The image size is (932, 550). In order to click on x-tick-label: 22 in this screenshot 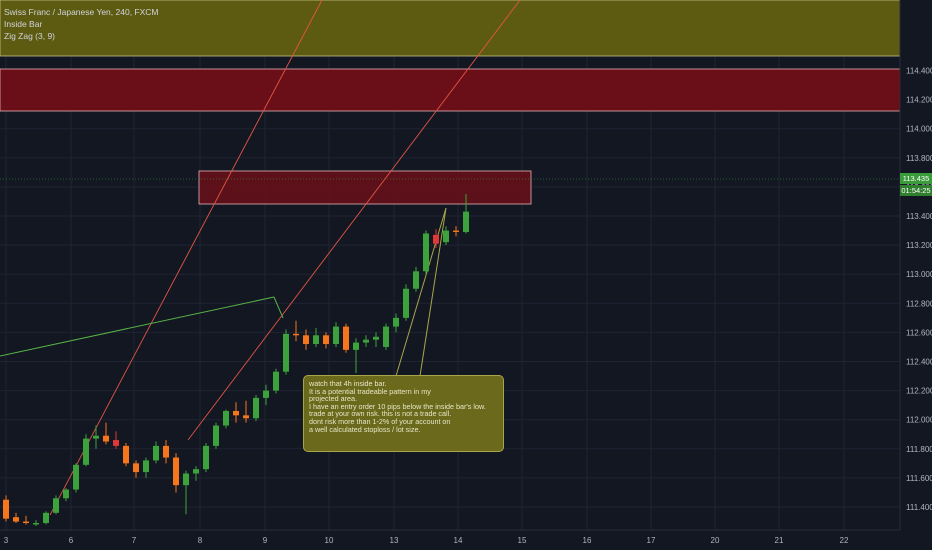, I will do `click(844, 540)`.